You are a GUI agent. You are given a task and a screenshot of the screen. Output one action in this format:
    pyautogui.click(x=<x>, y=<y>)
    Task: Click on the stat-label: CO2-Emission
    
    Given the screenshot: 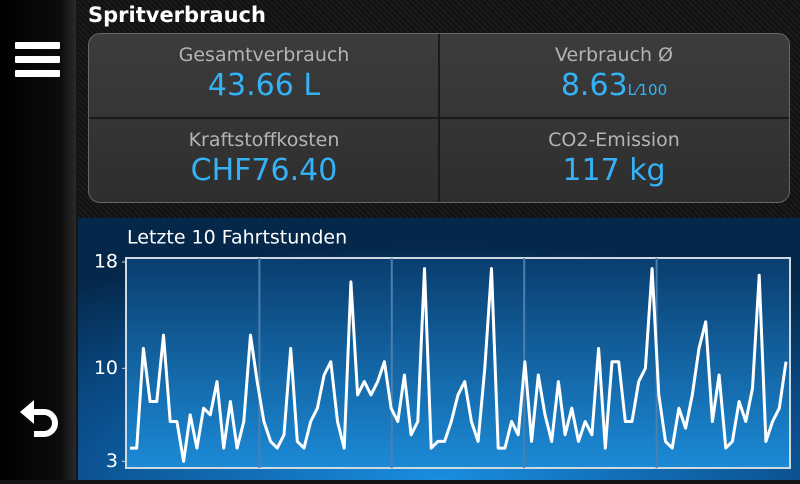 What is the action you would take?
    pyautogui.click(x=614, y=140)
    